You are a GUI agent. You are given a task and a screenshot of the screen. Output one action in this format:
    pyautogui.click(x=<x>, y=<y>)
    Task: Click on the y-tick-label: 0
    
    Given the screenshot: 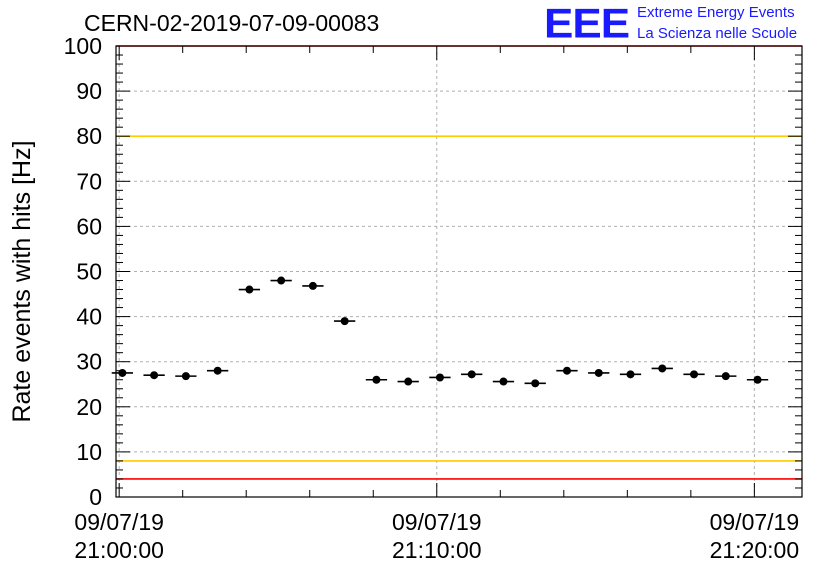 What is the action you would take?
    pyautogui.click(x=95, y=497)
    